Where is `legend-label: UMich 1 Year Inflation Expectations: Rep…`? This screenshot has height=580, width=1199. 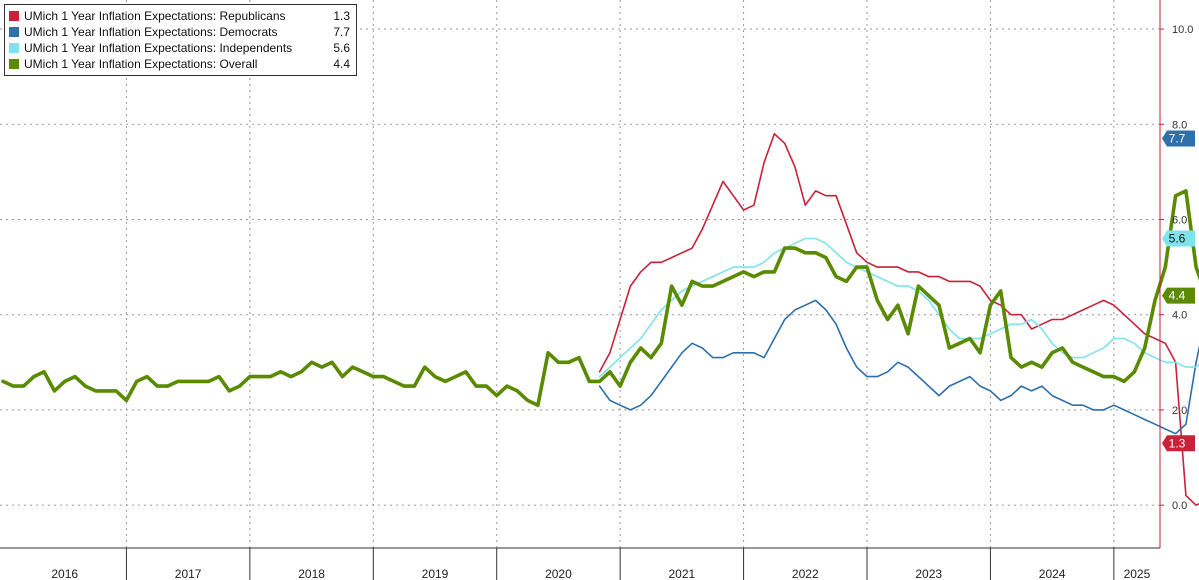
legend-label: UMich 1 Year Inflation Expectations: Rep… is located at coordinates (155, 16).